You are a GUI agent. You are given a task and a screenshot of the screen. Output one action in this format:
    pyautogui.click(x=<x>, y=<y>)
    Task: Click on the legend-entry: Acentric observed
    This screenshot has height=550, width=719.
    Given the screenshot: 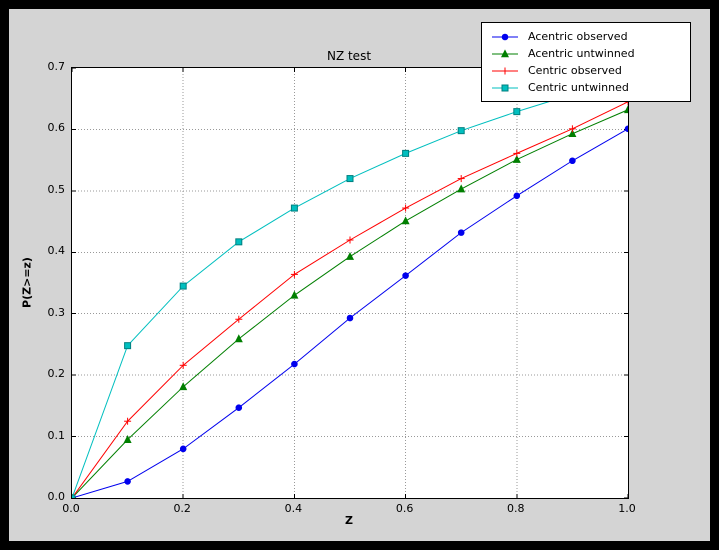 What is the action you would take?
    pyautogui.click(x=586, y=36)
    